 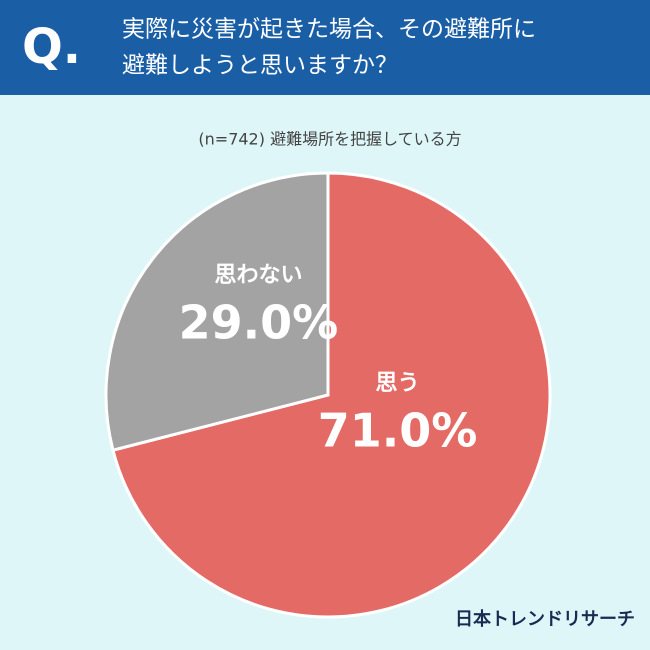 I want to click on logo: 日本トレンドリサーチ, so click(x=545, y=619).